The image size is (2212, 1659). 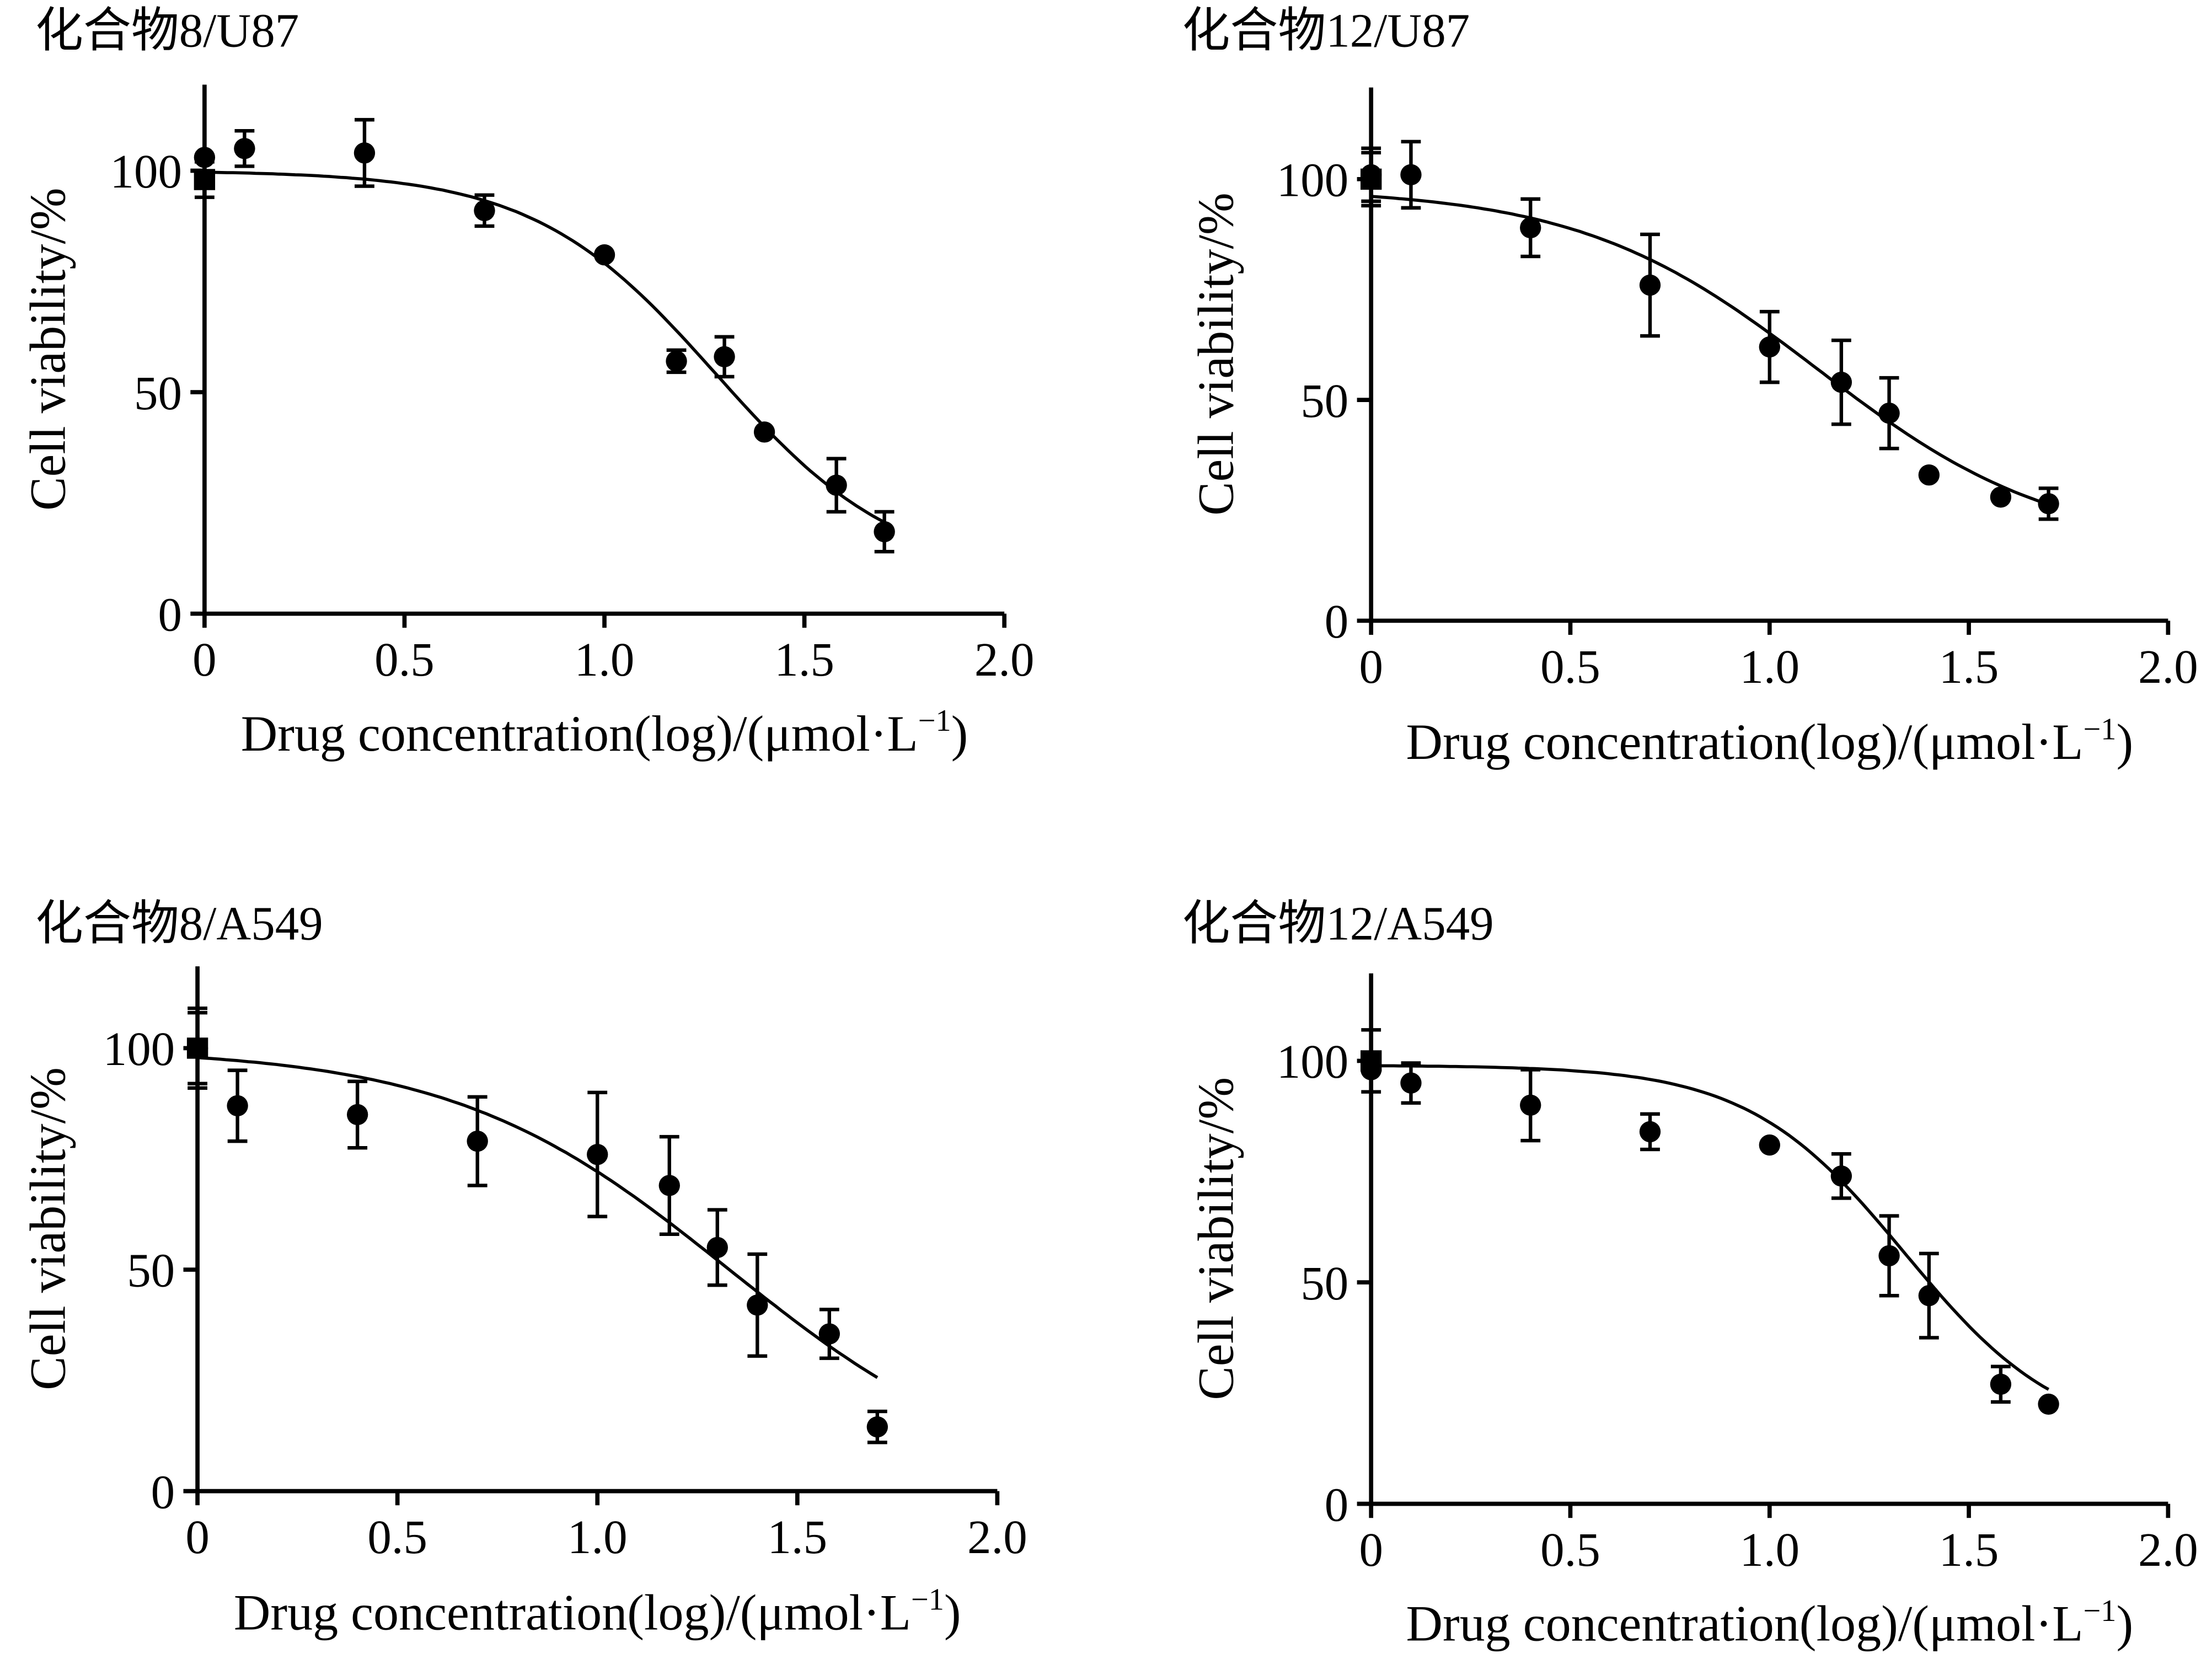 I want to click on control-marker, so click(x=205, y=180).